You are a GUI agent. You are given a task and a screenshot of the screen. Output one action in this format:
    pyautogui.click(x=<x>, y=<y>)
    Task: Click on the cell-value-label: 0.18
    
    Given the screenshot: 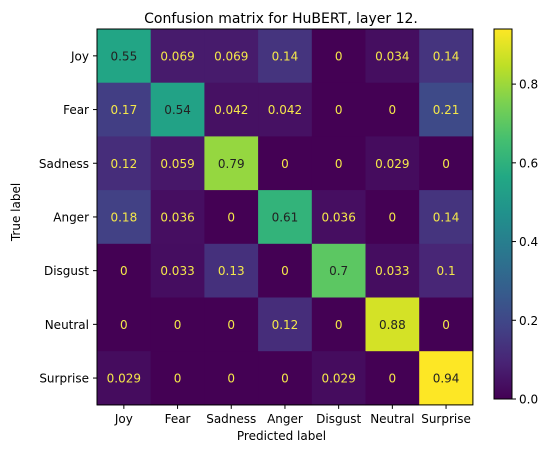 What is the action you would take?
    pyautogui.click(x=123, y=217)
    